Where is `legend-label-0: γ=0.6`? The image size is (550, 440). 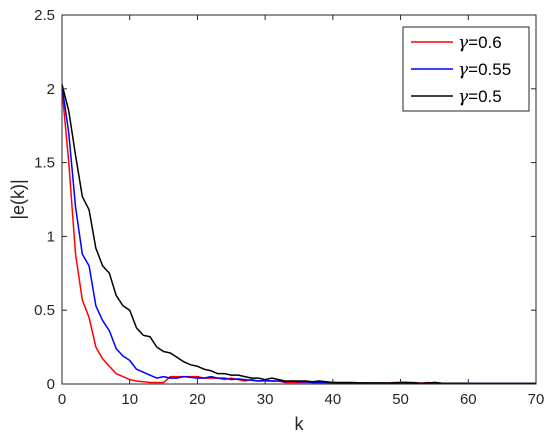 legend-label-0: γ=0.6 is located at coordinates (480, 43).